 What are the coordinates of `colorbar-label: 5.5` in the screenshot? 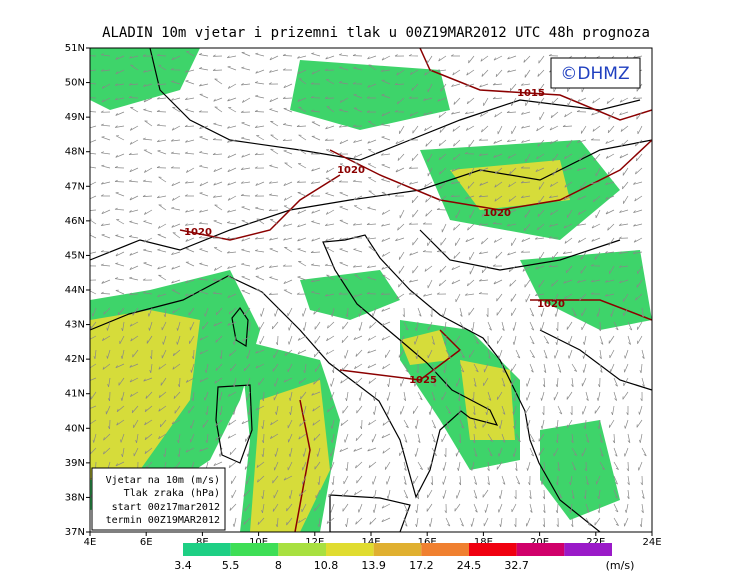 It's located at (231, 565).